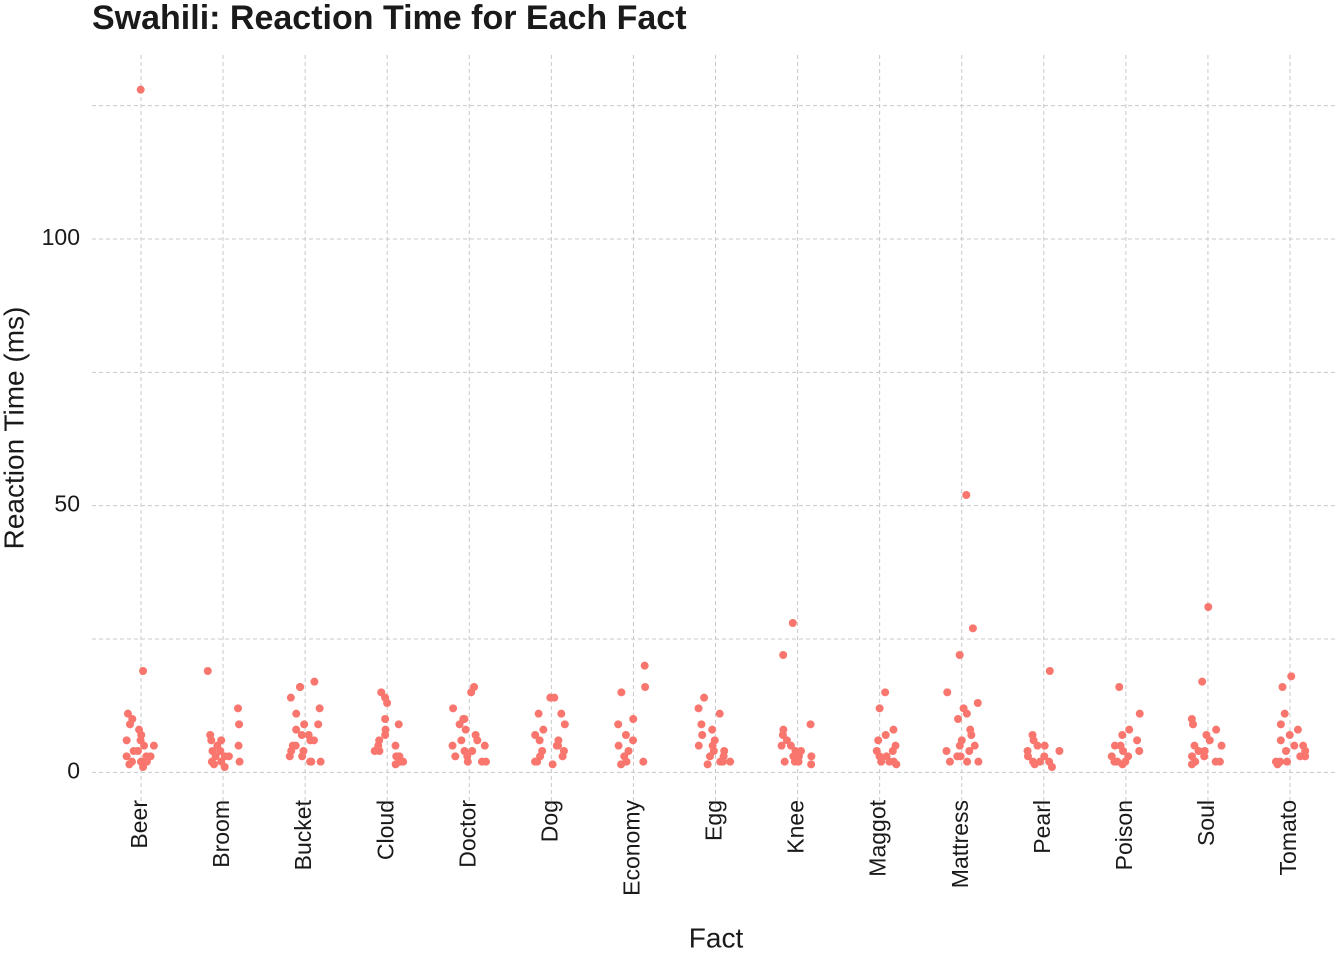 The height and width of the screenshot is (960, 1344). What do you see at coordinates (960, 844) in the screenshot?
I see `x-tick-label: Mattress` at bounding box center [960, 844].